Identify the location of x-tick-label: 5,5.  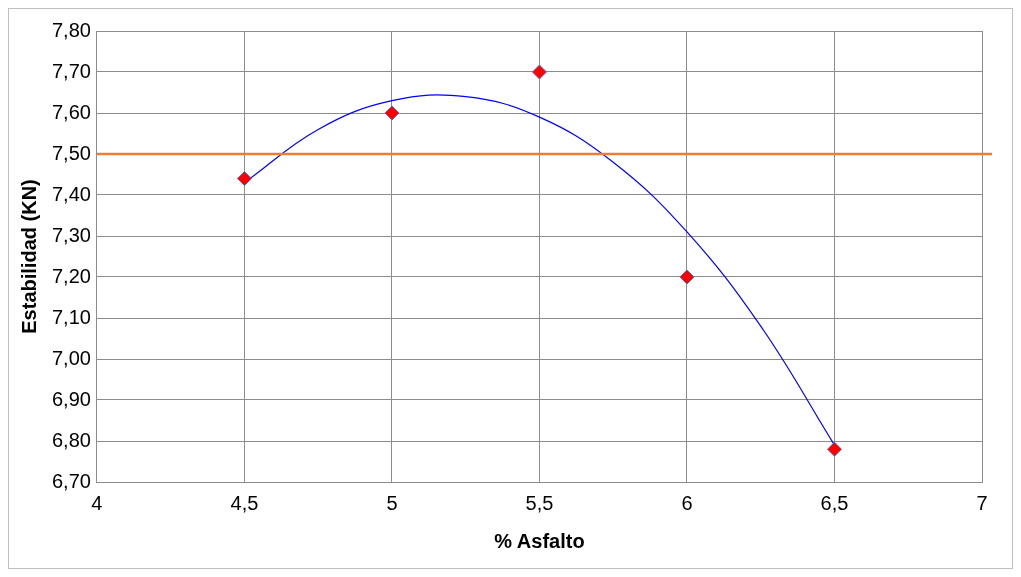
(539, 502).